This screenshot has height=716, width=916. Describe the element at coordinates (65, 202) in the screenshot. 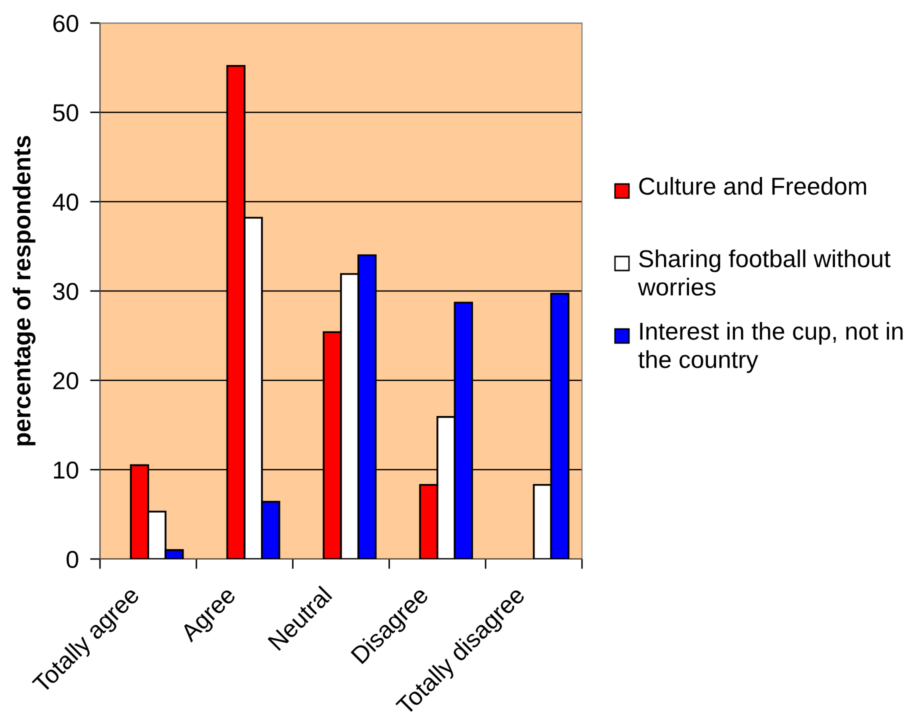

I see `y-tick-label: 40` at that location.